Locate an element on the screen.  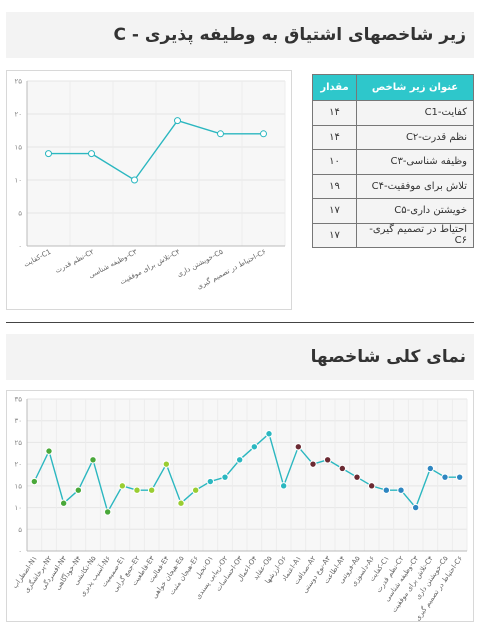
section-divider is located at coordinates (240, 322).